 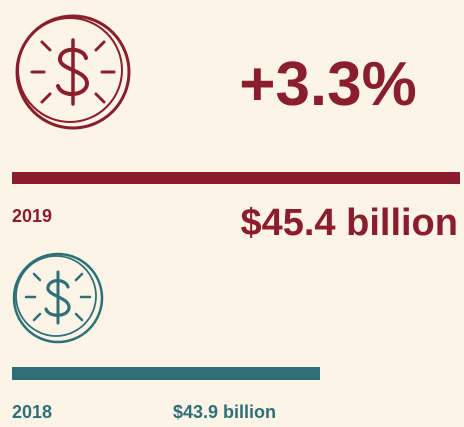 What do you see at coordinates (328, 84) in the screenshot?
I see `change-percent: +3.3%` at bounding box center [328, 84].